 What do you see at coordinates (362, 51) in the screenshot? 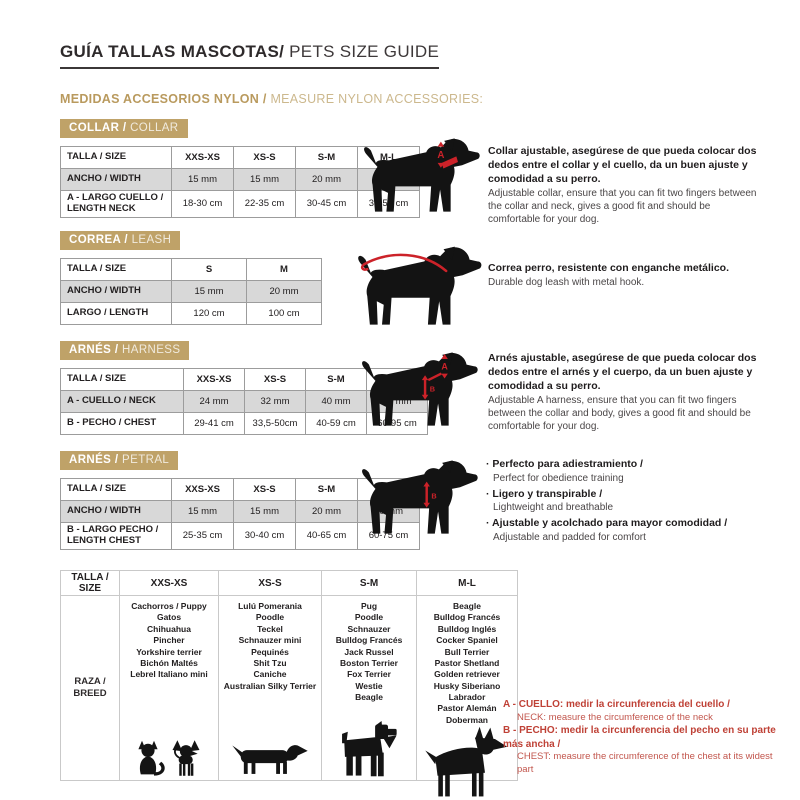
I see `page-title-en: PETS SIZE GUIDE` at bounding box center [362, 51].